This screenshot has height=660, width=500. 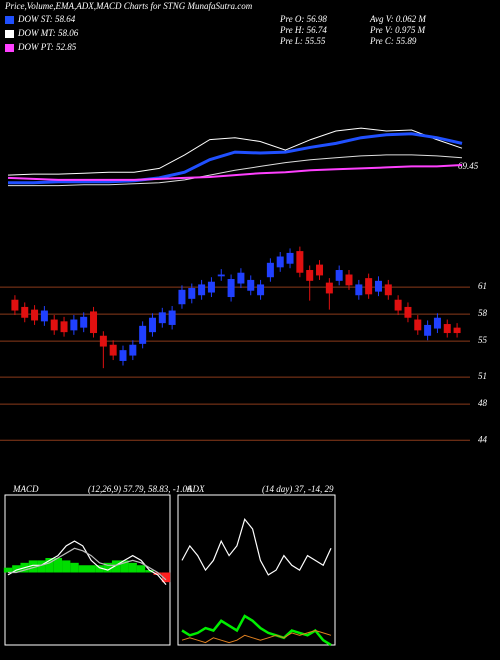 I want to click on y-tick-label: 69.45, so click(x=468, y=166).